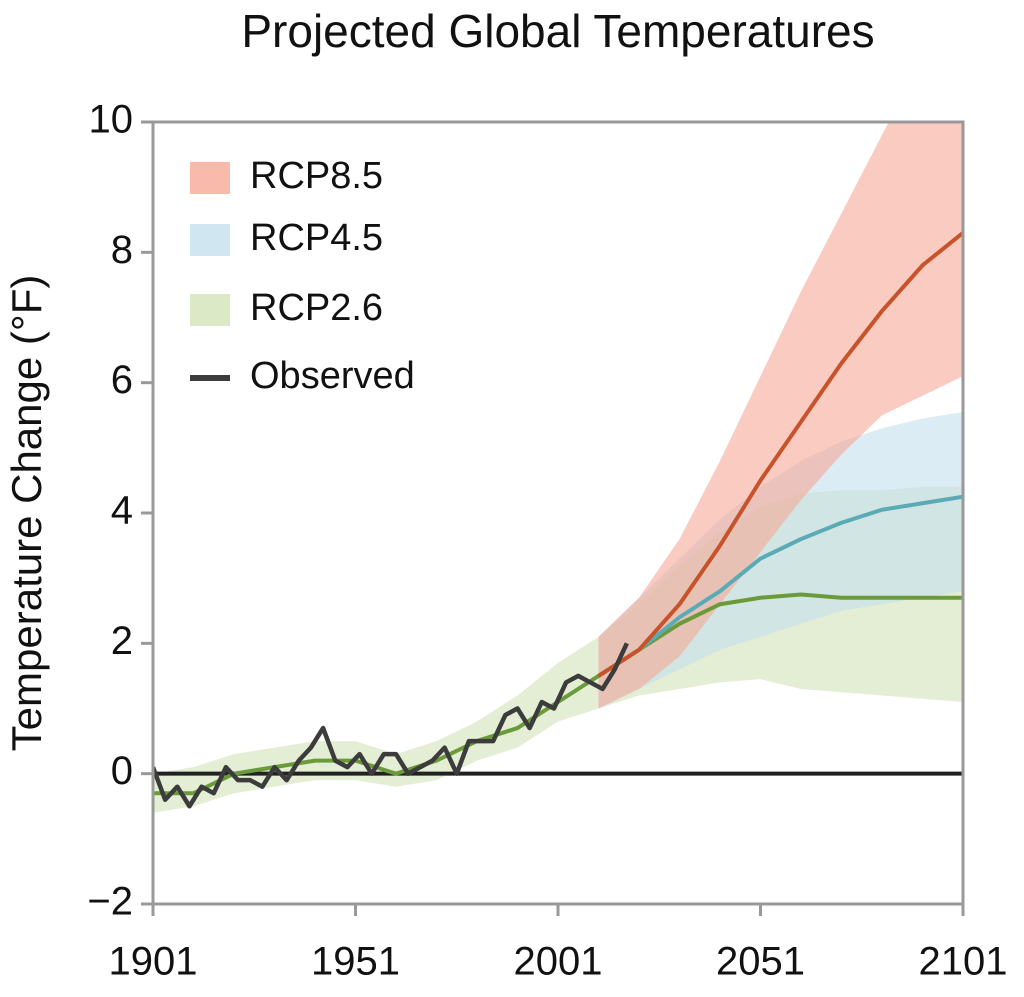  I want to click on y-tick-label: 0, so click(122, 771).